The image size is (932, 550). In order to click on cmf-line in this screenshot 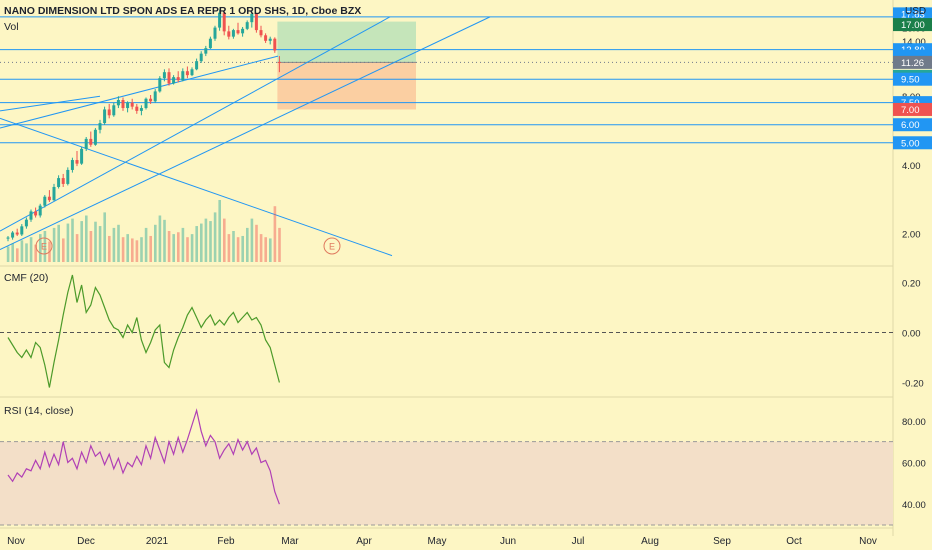, I will do `click(143, 331)`.